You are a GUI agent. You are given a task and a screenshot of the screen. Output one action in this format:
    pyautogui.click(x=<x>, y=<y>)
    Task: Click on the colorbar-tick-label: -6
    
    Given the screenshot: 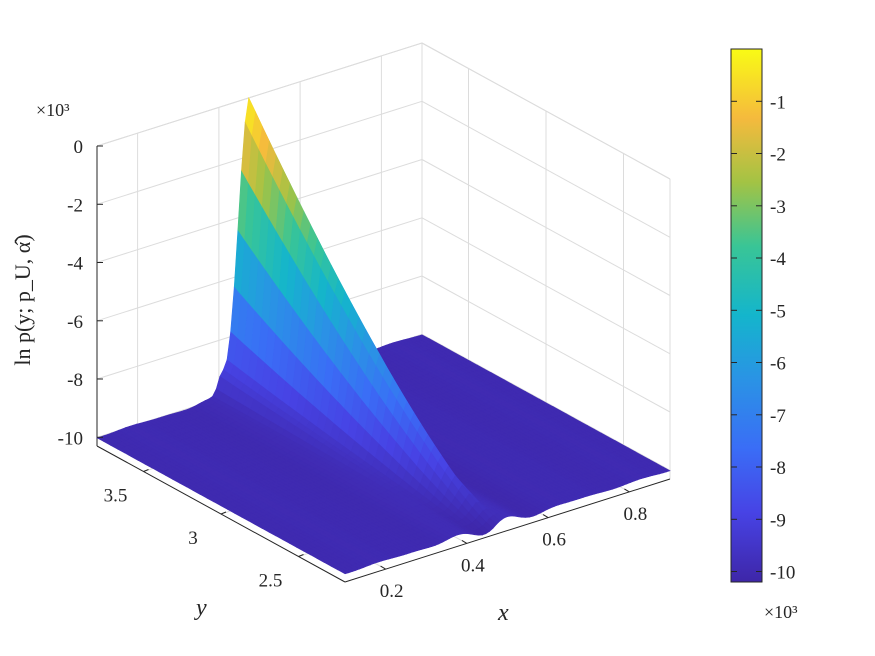 What is the action you would take?
    pyautogui.click(x=778, y=364)
    